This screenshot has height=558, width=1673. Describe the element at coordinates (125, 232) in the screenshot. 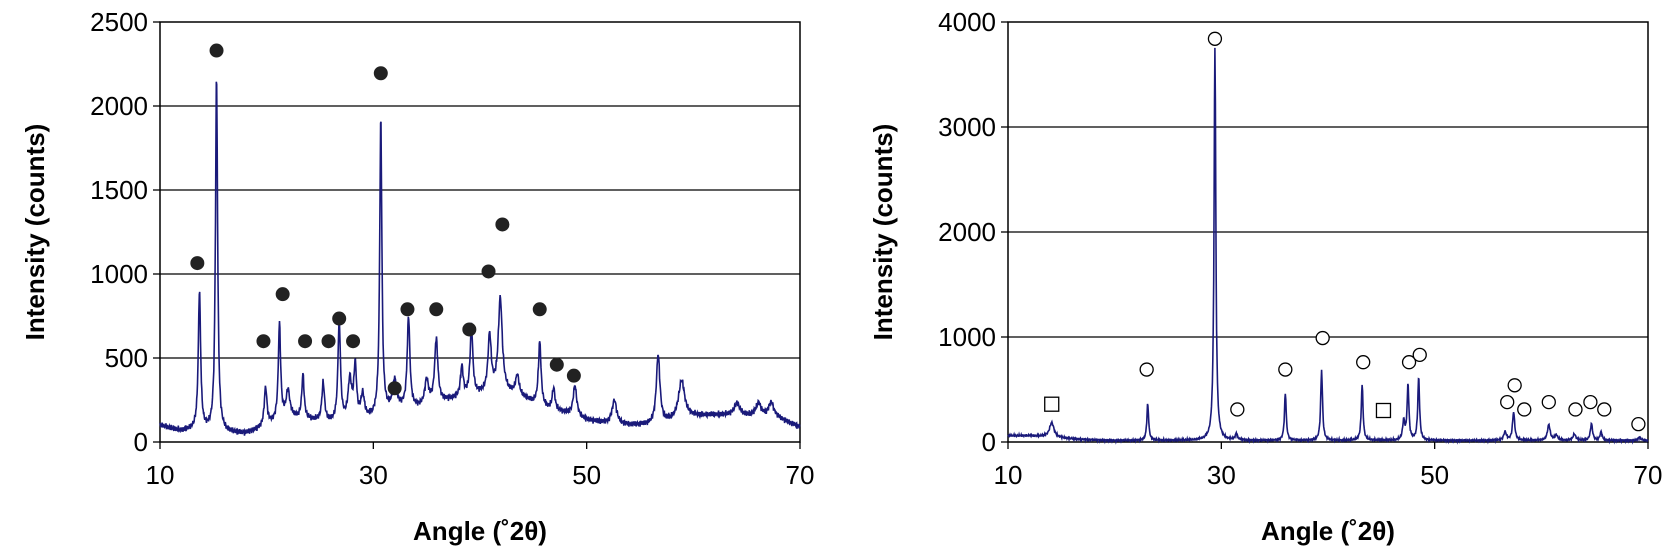

I see `left-y-tick-labels: 0 500 1000 1500 2000 2500` at that location.